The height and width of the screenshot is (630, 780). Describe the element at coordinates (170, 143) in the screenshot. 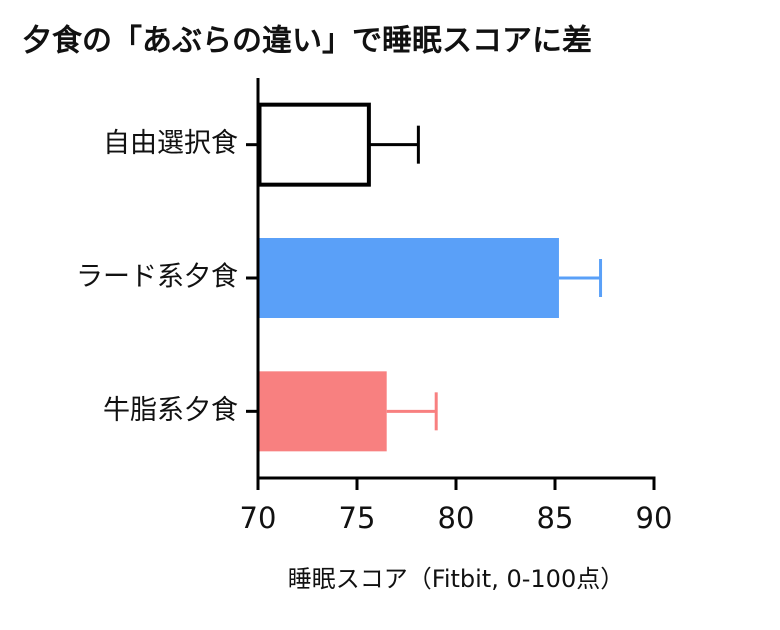

I see `y-tick-label: 自由選択食` at that location.